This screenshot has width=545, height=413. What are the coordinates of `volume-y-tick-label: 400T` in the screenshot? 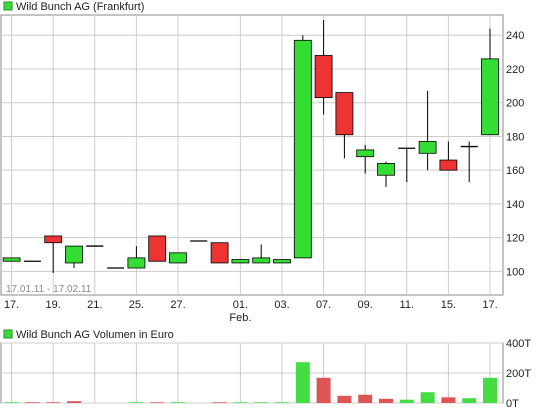 It's located at (518, 344).